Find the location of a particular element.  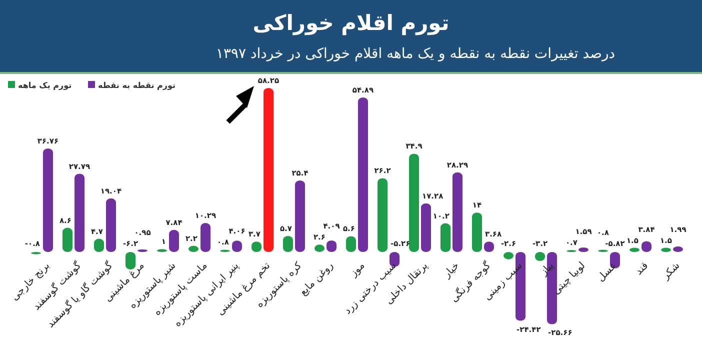

x-tick-label: شکر is located at coordinates (671, 271).